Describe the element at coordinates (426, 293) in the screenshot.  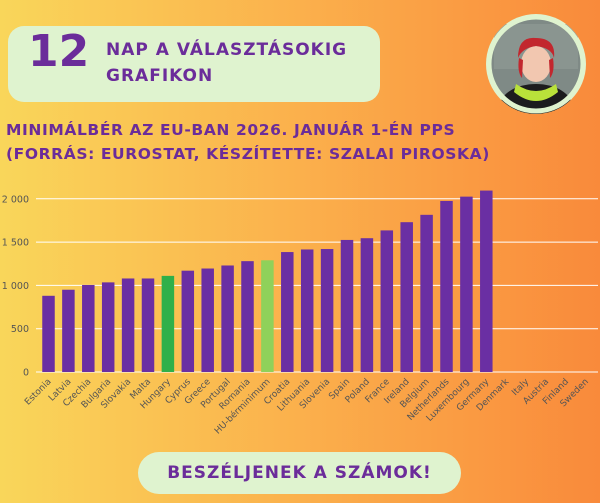
I see `bar-belgium` at that location.